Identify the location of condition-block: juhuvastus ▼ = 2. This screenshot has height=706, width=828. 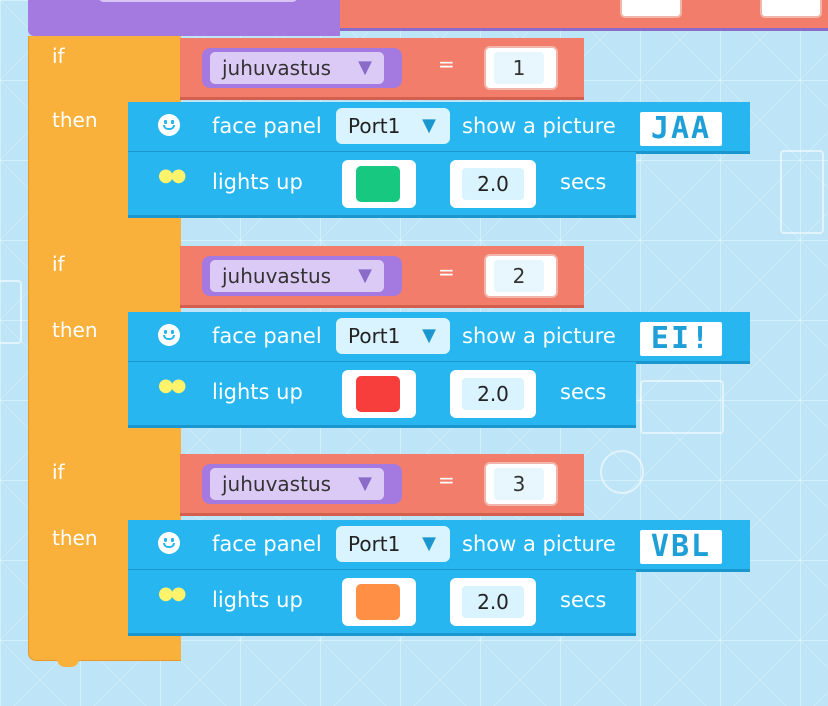
(382, 277).